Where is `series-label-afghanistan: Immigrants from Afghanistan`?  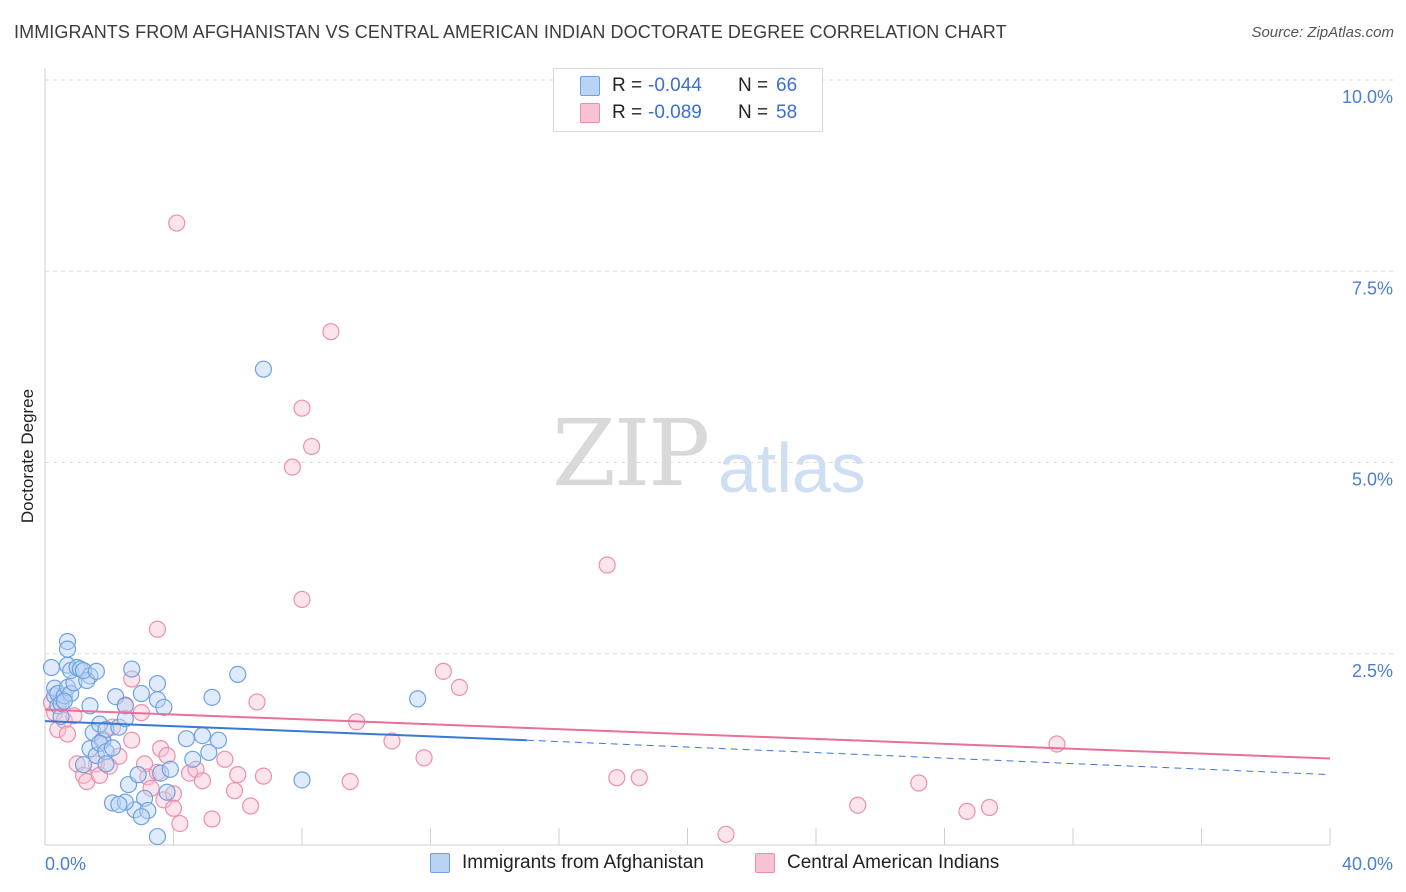
series-label-afghanistan: Immigrants from Afghanistan is located at coordinates (583, 862).